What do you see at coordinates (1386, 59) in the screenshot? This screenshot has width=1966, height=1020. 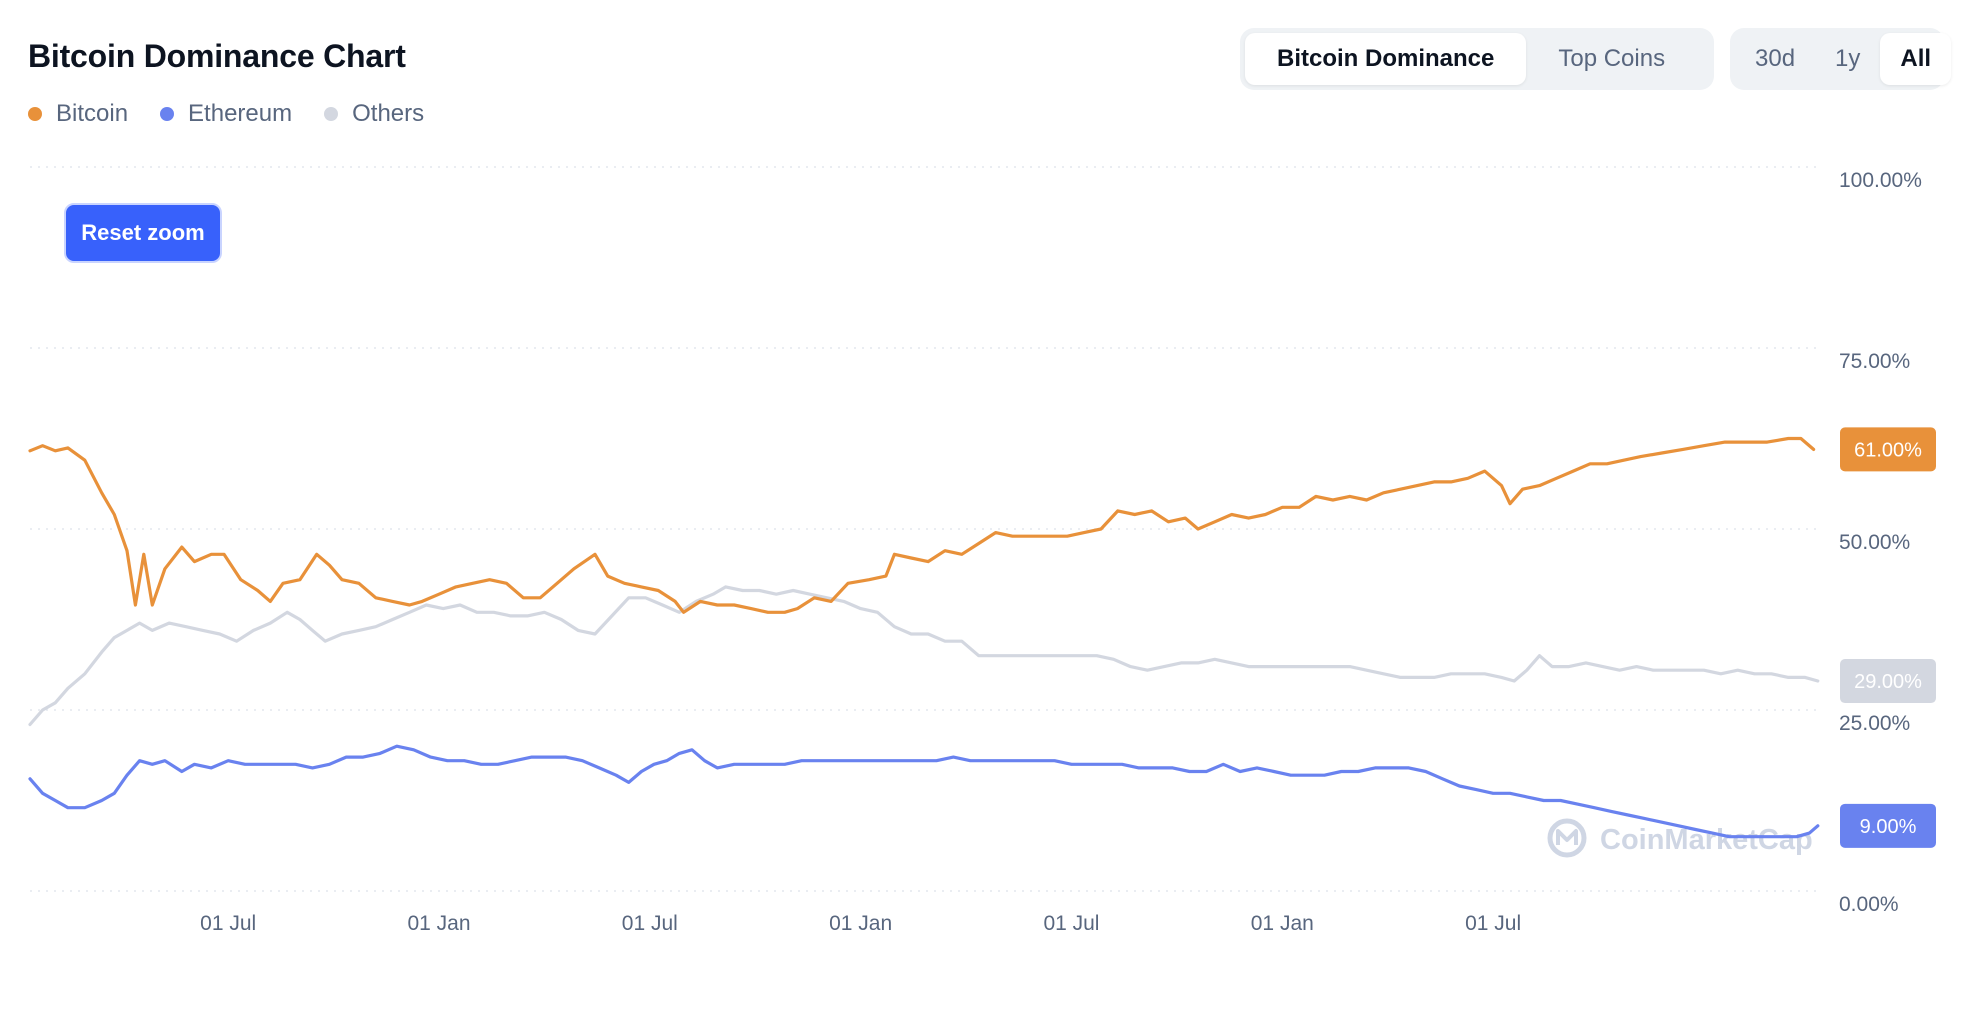 I see `tab-bitcoin-dominance: Bitcoin Dominance` at bounding box center [1386, 59].